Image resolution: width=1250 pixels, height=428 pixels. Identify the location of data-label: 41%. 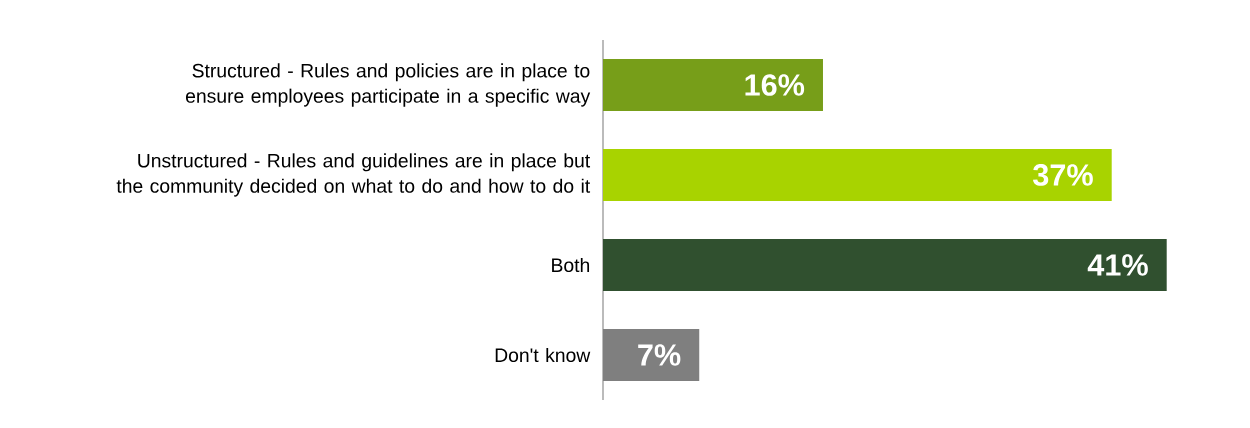
(1117, 265).